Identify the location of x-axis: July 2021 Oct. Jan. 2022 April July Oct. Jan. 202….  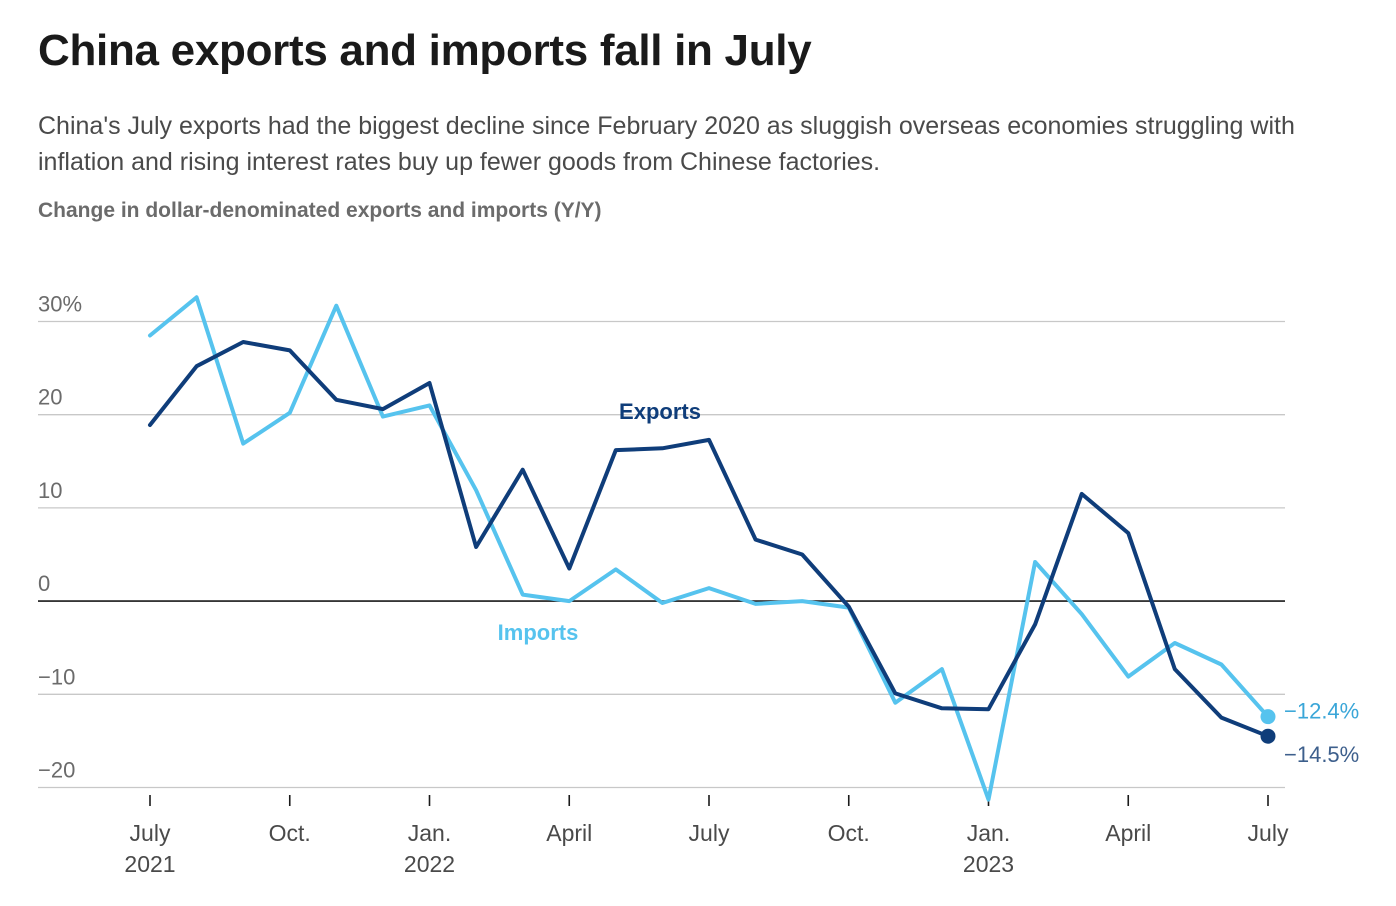
(706, 836).